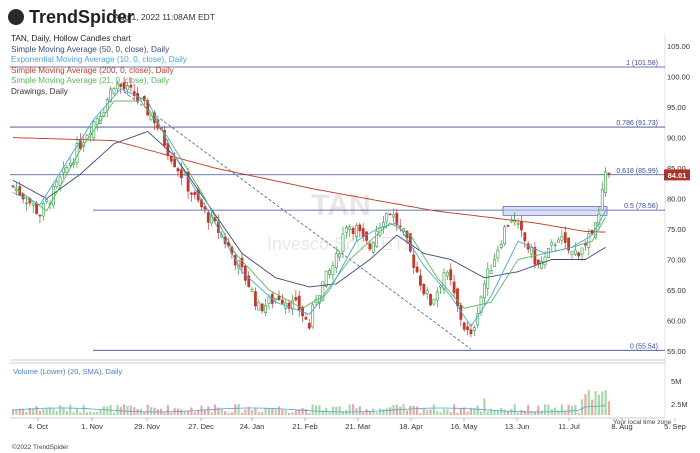 This screenshot has width=700, height=453. Describe the element at coordinates (16, 17) in the screenshot. I see `trendspider-logo-icon` at that location.